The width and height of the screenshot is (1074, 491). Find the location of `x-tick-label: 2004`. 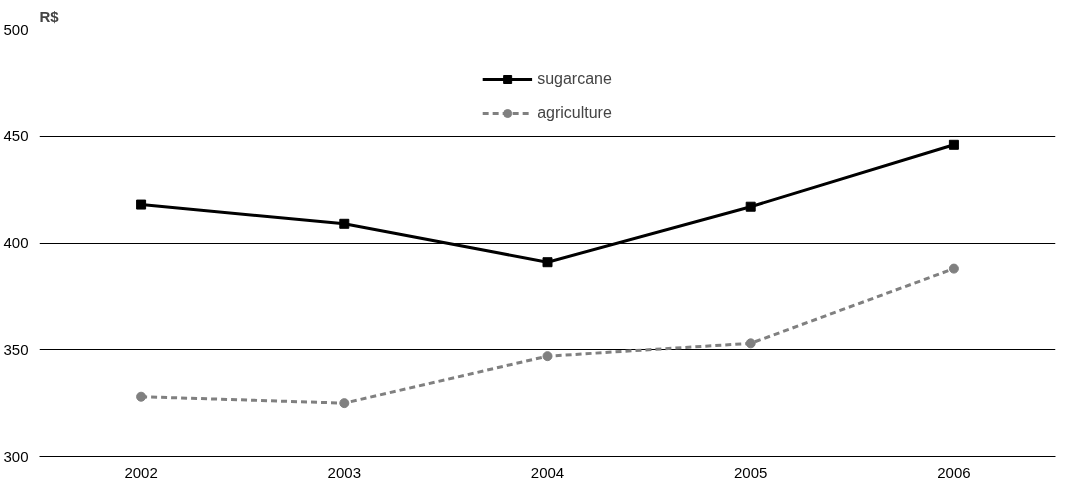

x-tick-label: 2004 is located at coordinates (547, 472).